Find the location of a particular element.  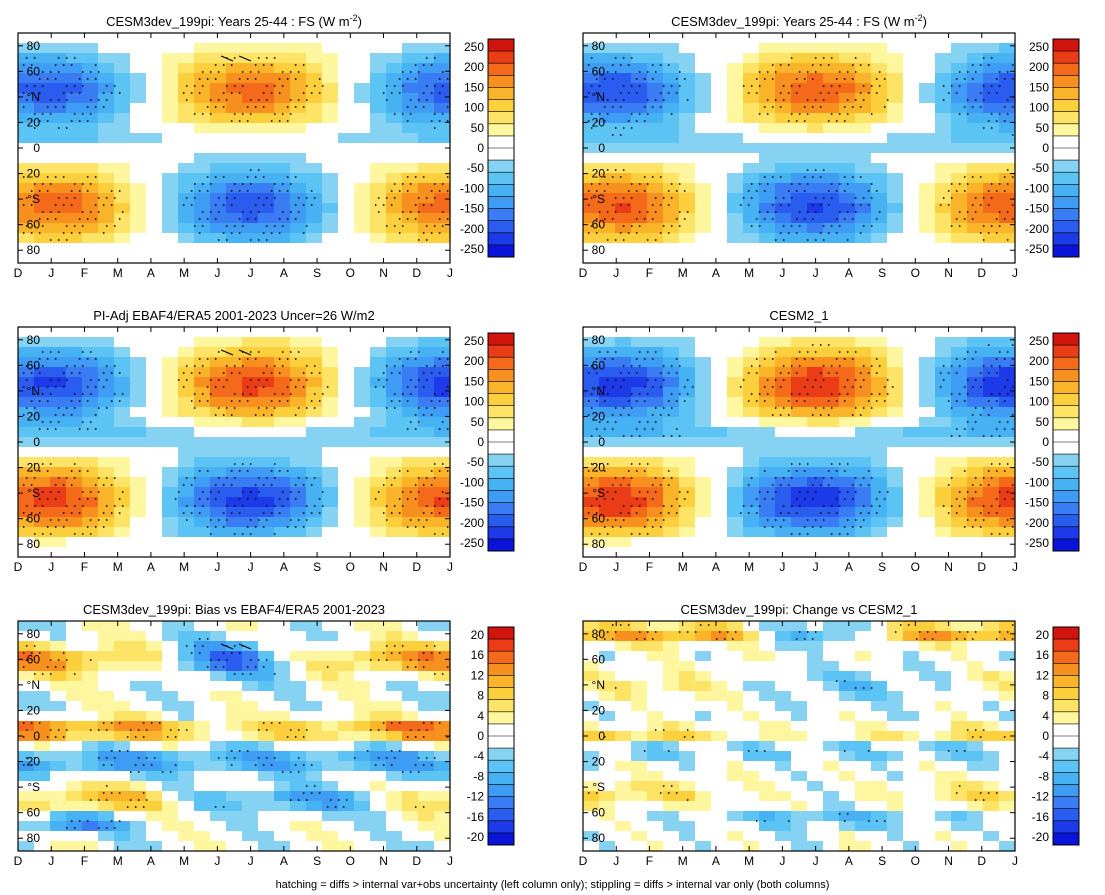

y-tick-label: °N is located at coordinates (33, 391).